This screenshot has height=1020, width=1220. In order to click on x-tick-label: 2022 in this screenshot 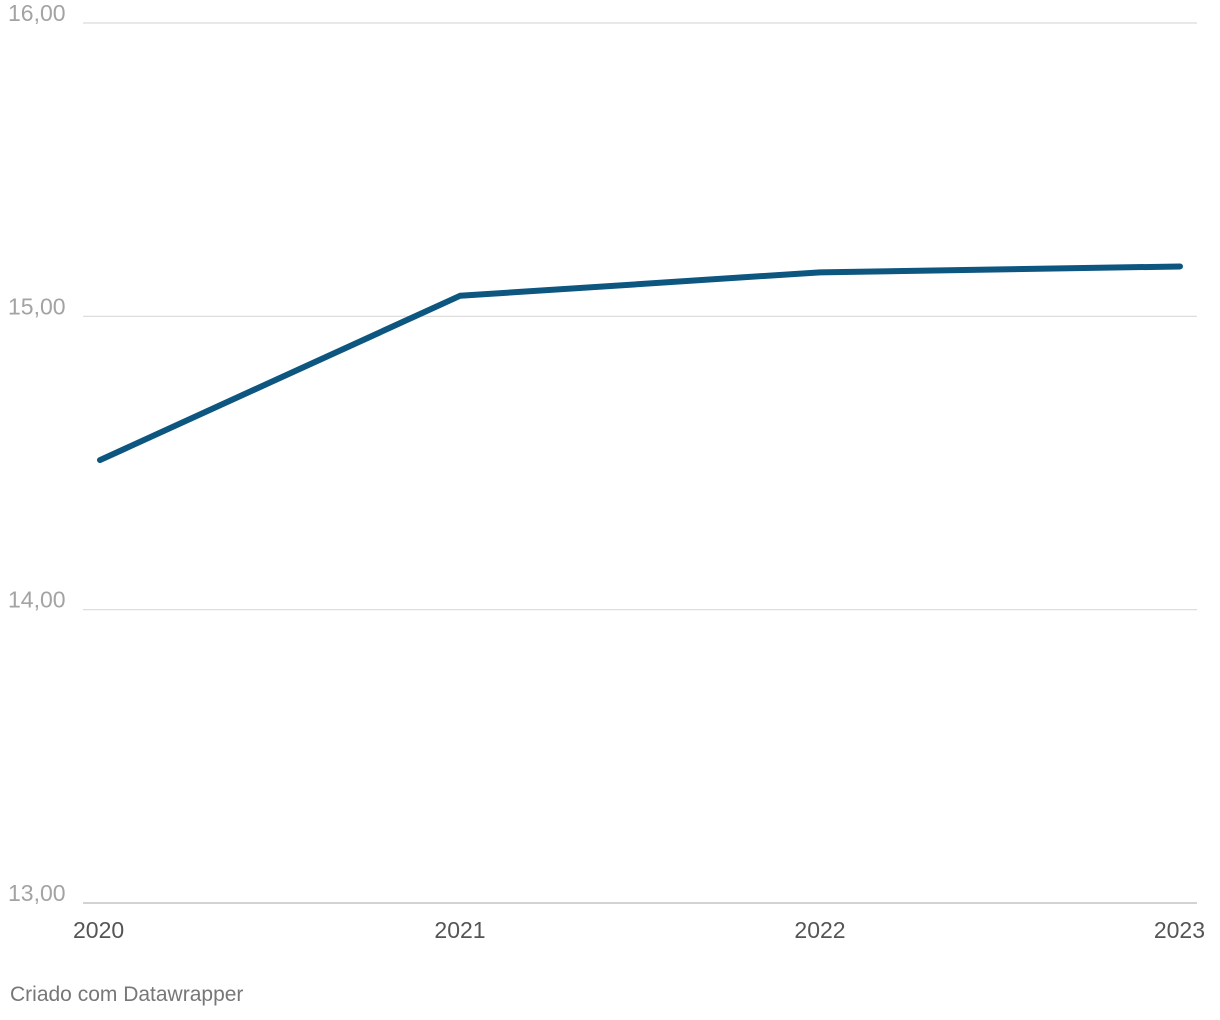, I will do `click(819, 930)`.